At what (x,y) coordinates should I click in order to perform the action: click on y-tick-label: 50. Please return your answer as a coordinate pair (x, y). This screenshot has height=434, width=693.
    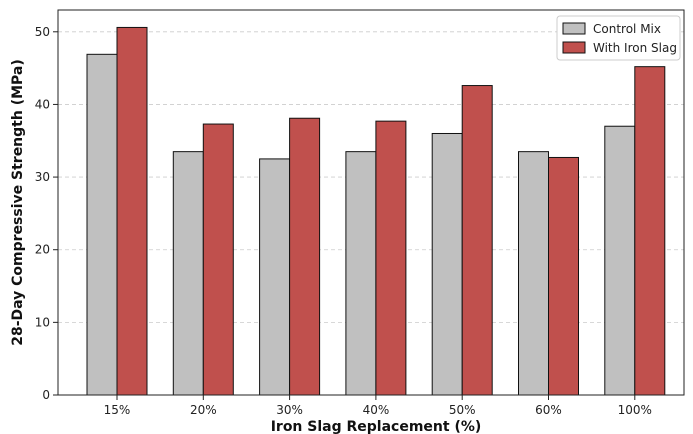
    Looking at the image, I should click on (42, 32).